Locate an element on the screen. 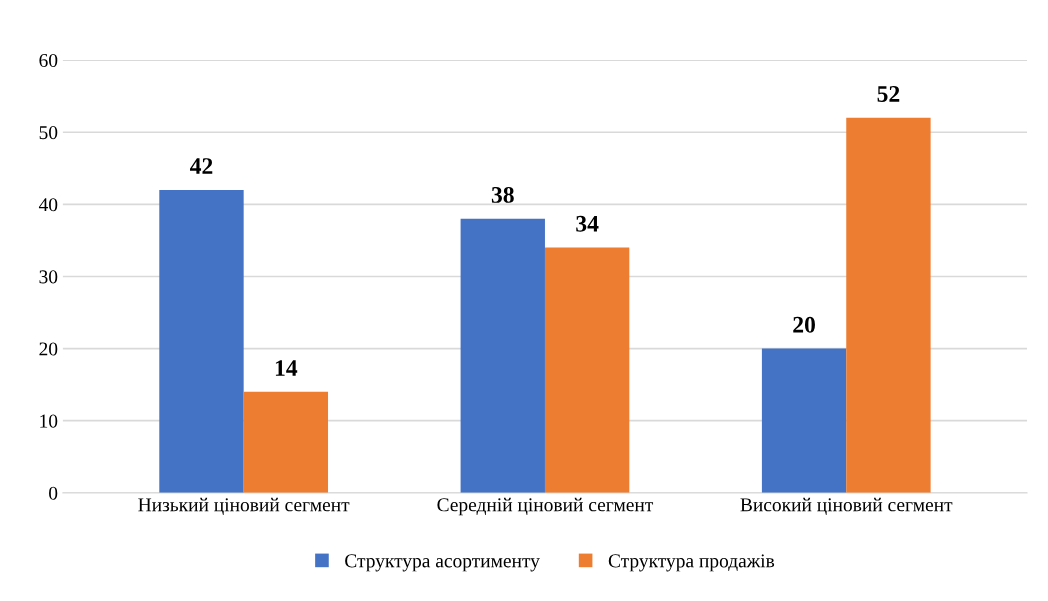 Image resolution: width=1048 pixels, height=601 pixels. data-label: 52 is located at coordinates (888, 94).